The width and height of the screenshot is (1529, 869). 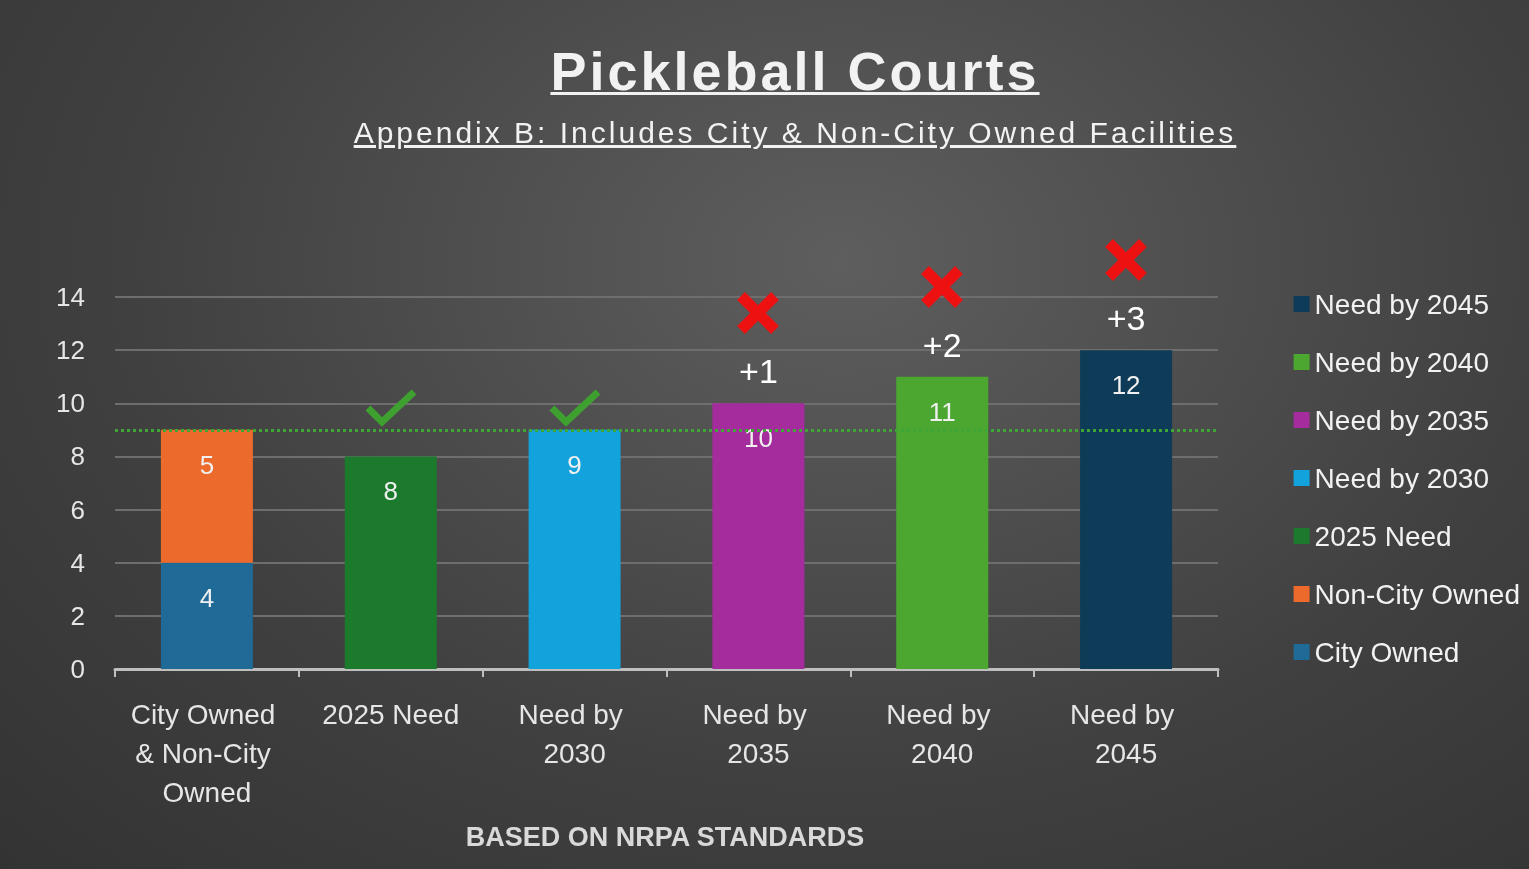 I want to click on y-tick-label: 8, so click(x=77, y=456).